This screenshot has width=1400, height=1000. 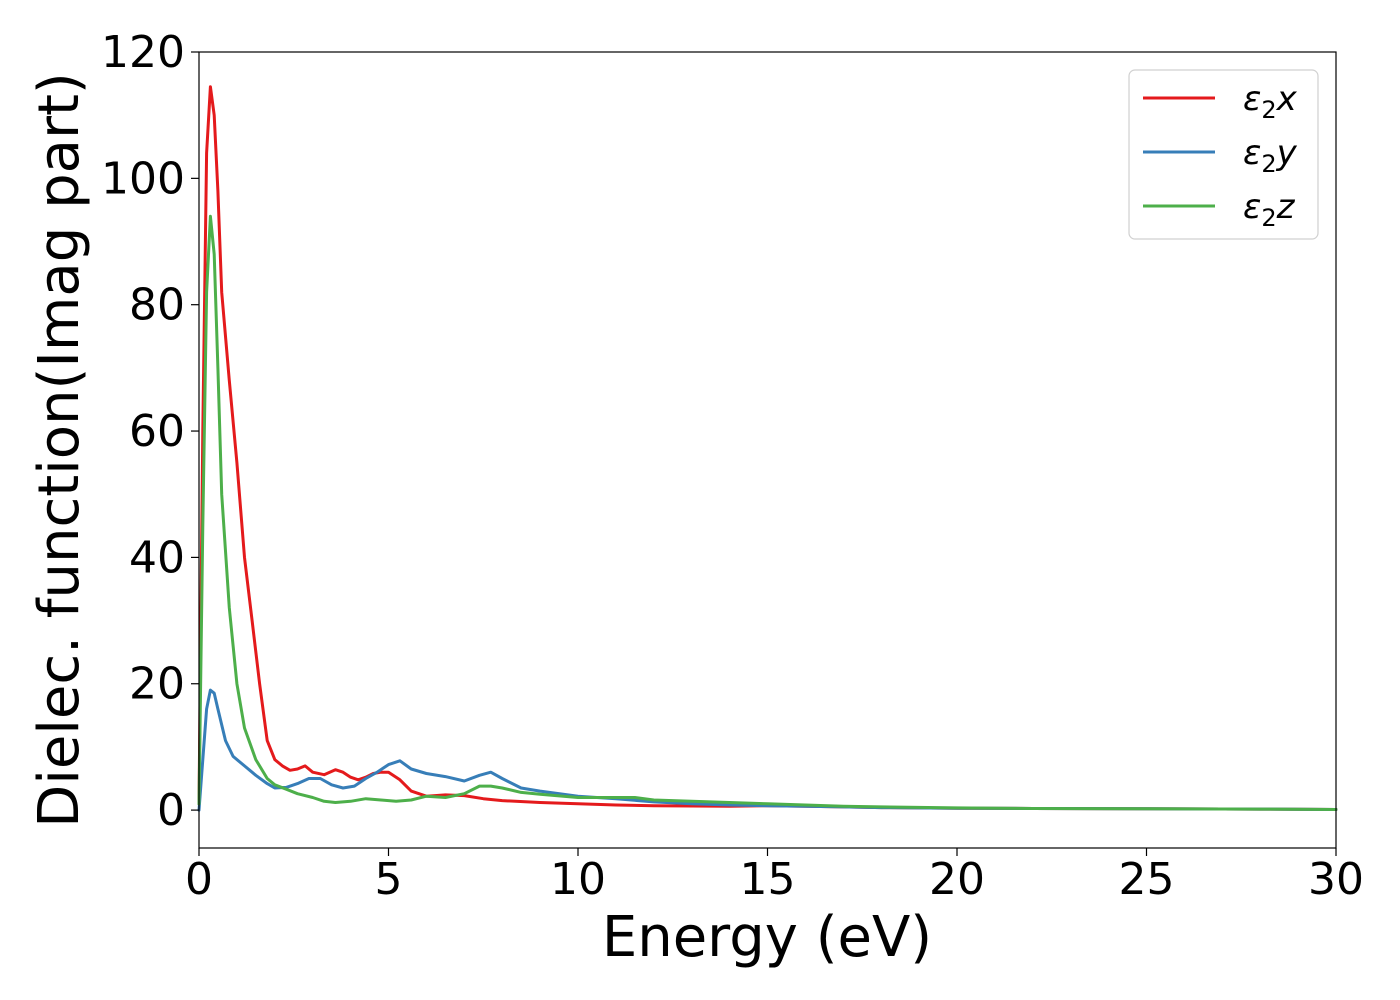 I want to click on y-tick-label: 0, so click(x=171, y=810).